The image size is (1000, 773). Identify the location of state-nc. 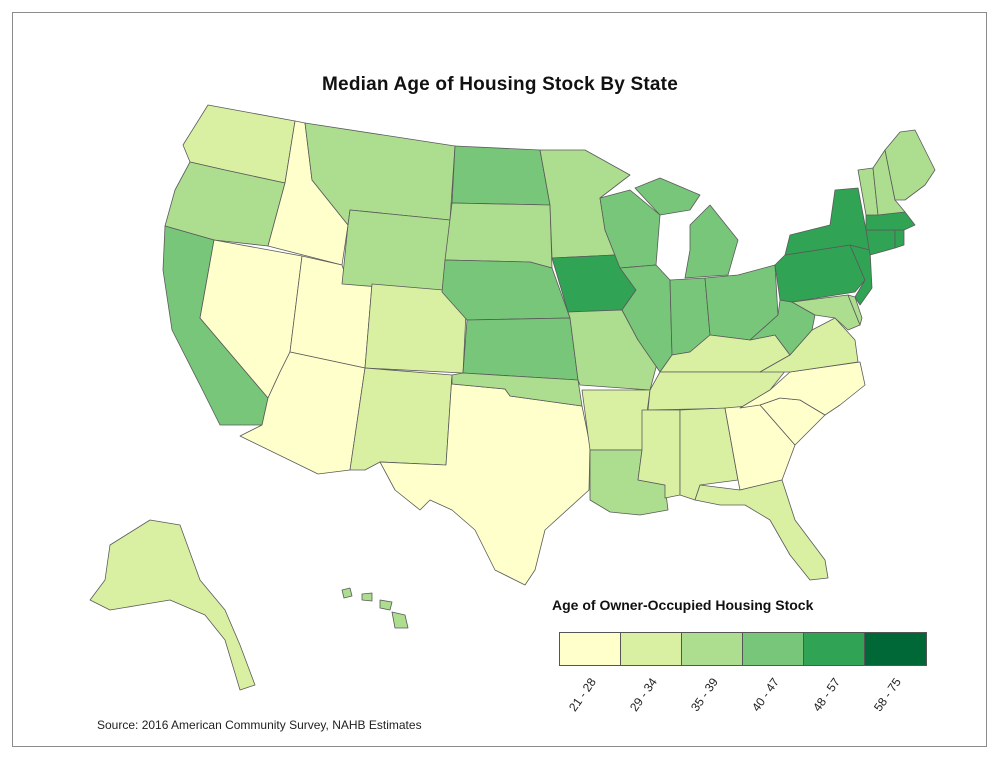
(802, 388).